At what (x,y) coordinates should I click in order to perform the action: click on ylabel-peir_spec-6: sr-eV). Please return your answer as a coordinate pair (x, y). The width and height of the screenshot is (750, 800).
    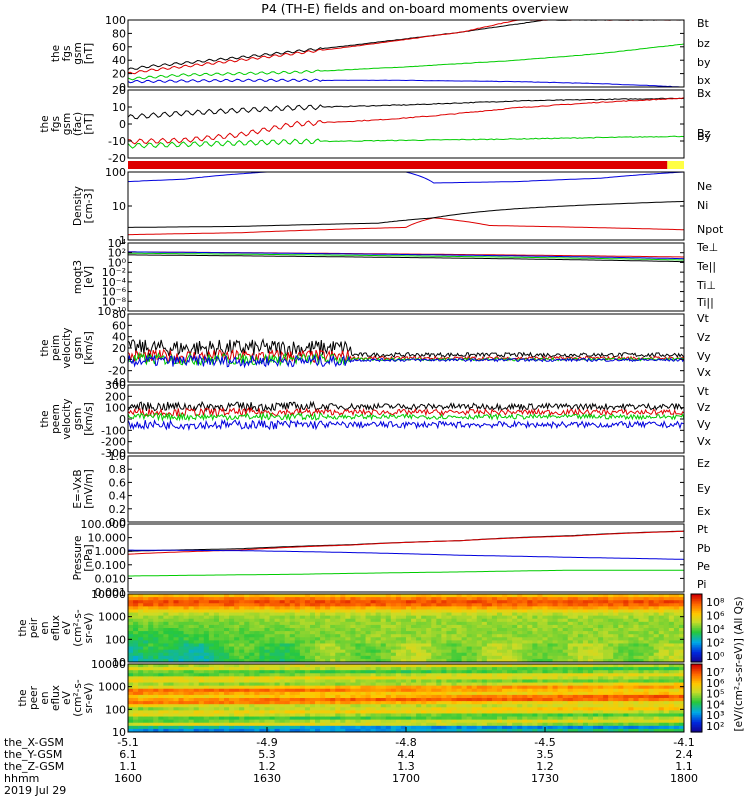
    Looking at the image, I should click on (89, 628).